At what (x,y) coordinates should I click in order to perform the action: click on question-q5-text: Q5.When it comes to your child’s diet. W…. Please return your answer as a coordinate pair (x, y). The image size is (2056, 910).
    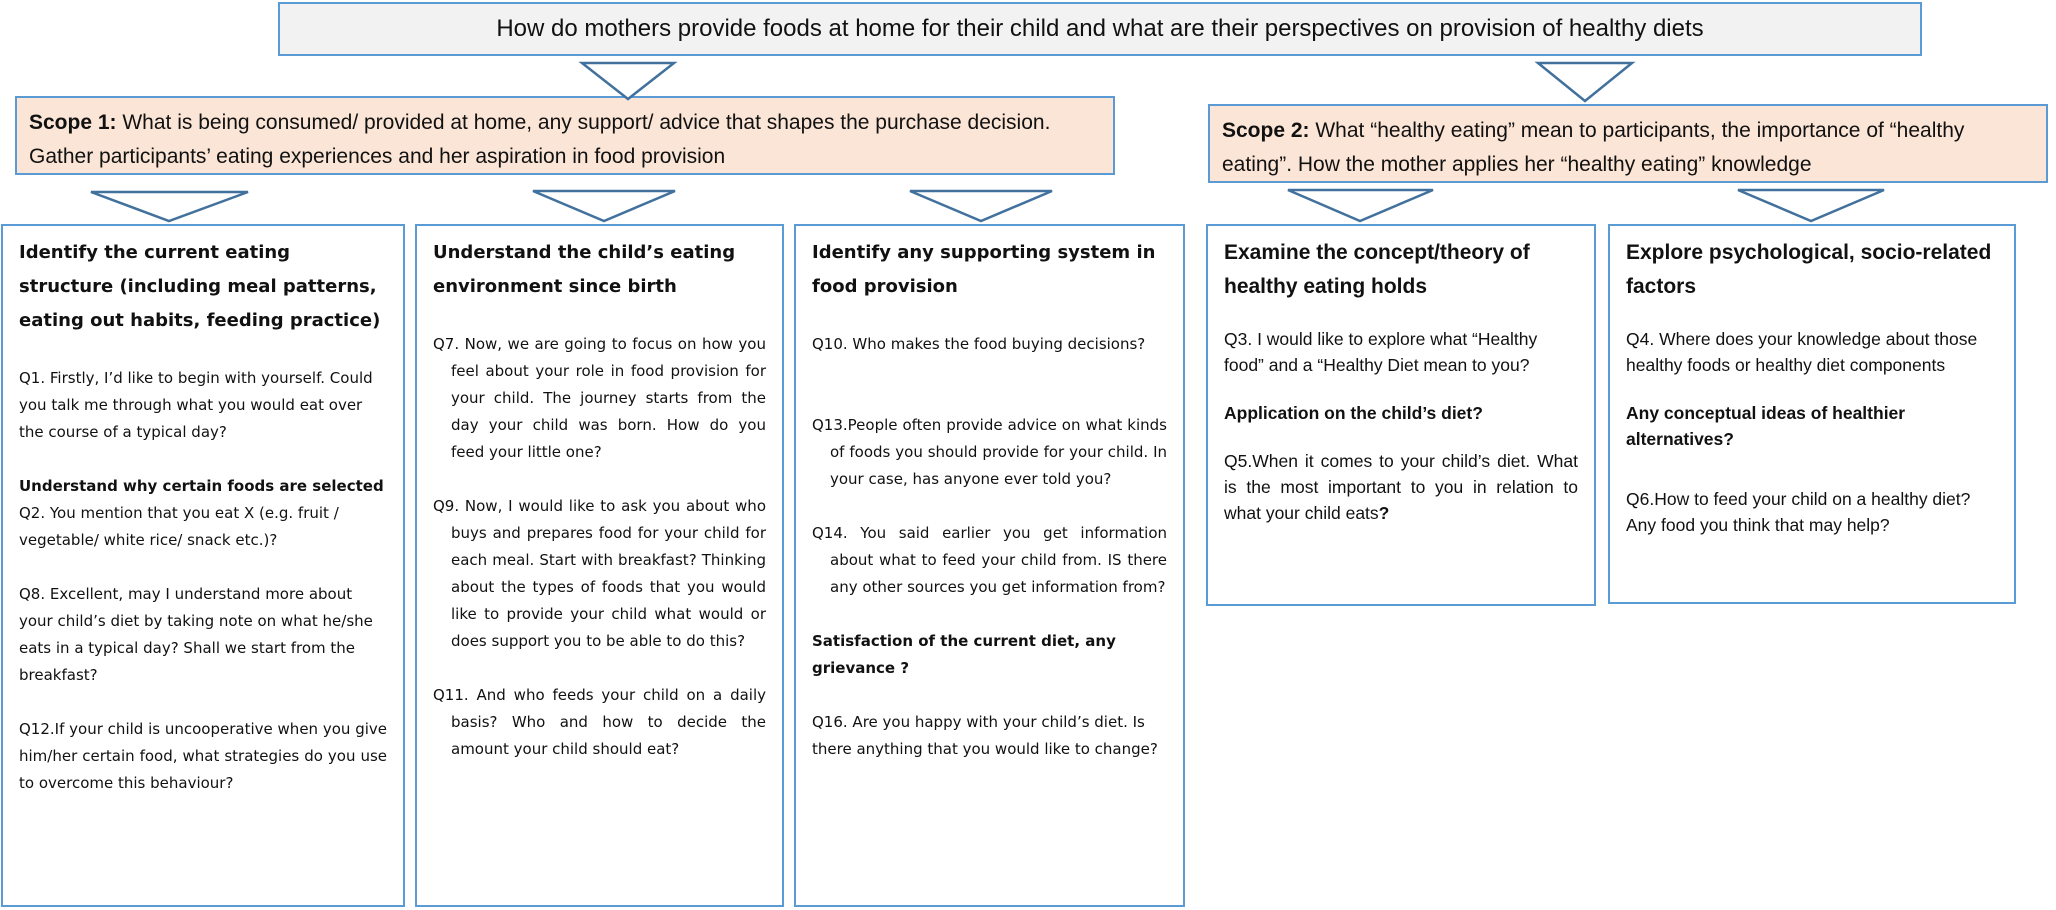
    Looking at the image, I should click on (1401, 487).